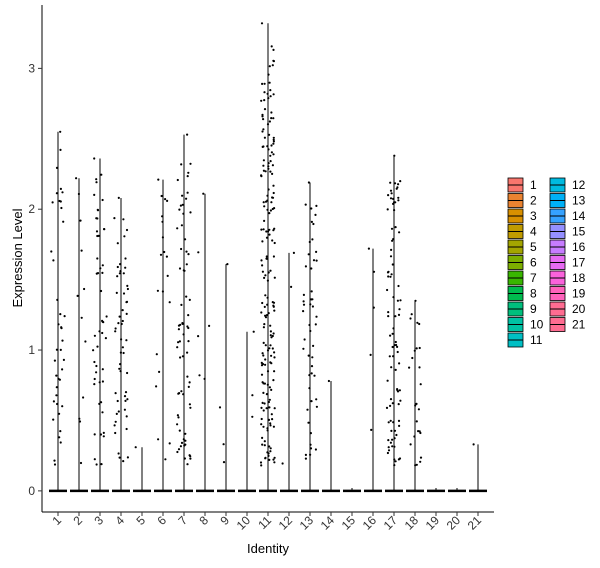  What do you see at coordinates (307, 523) in the screenshot?
I see `x-tick-label-13: 13` at bounding box center [307, 523].